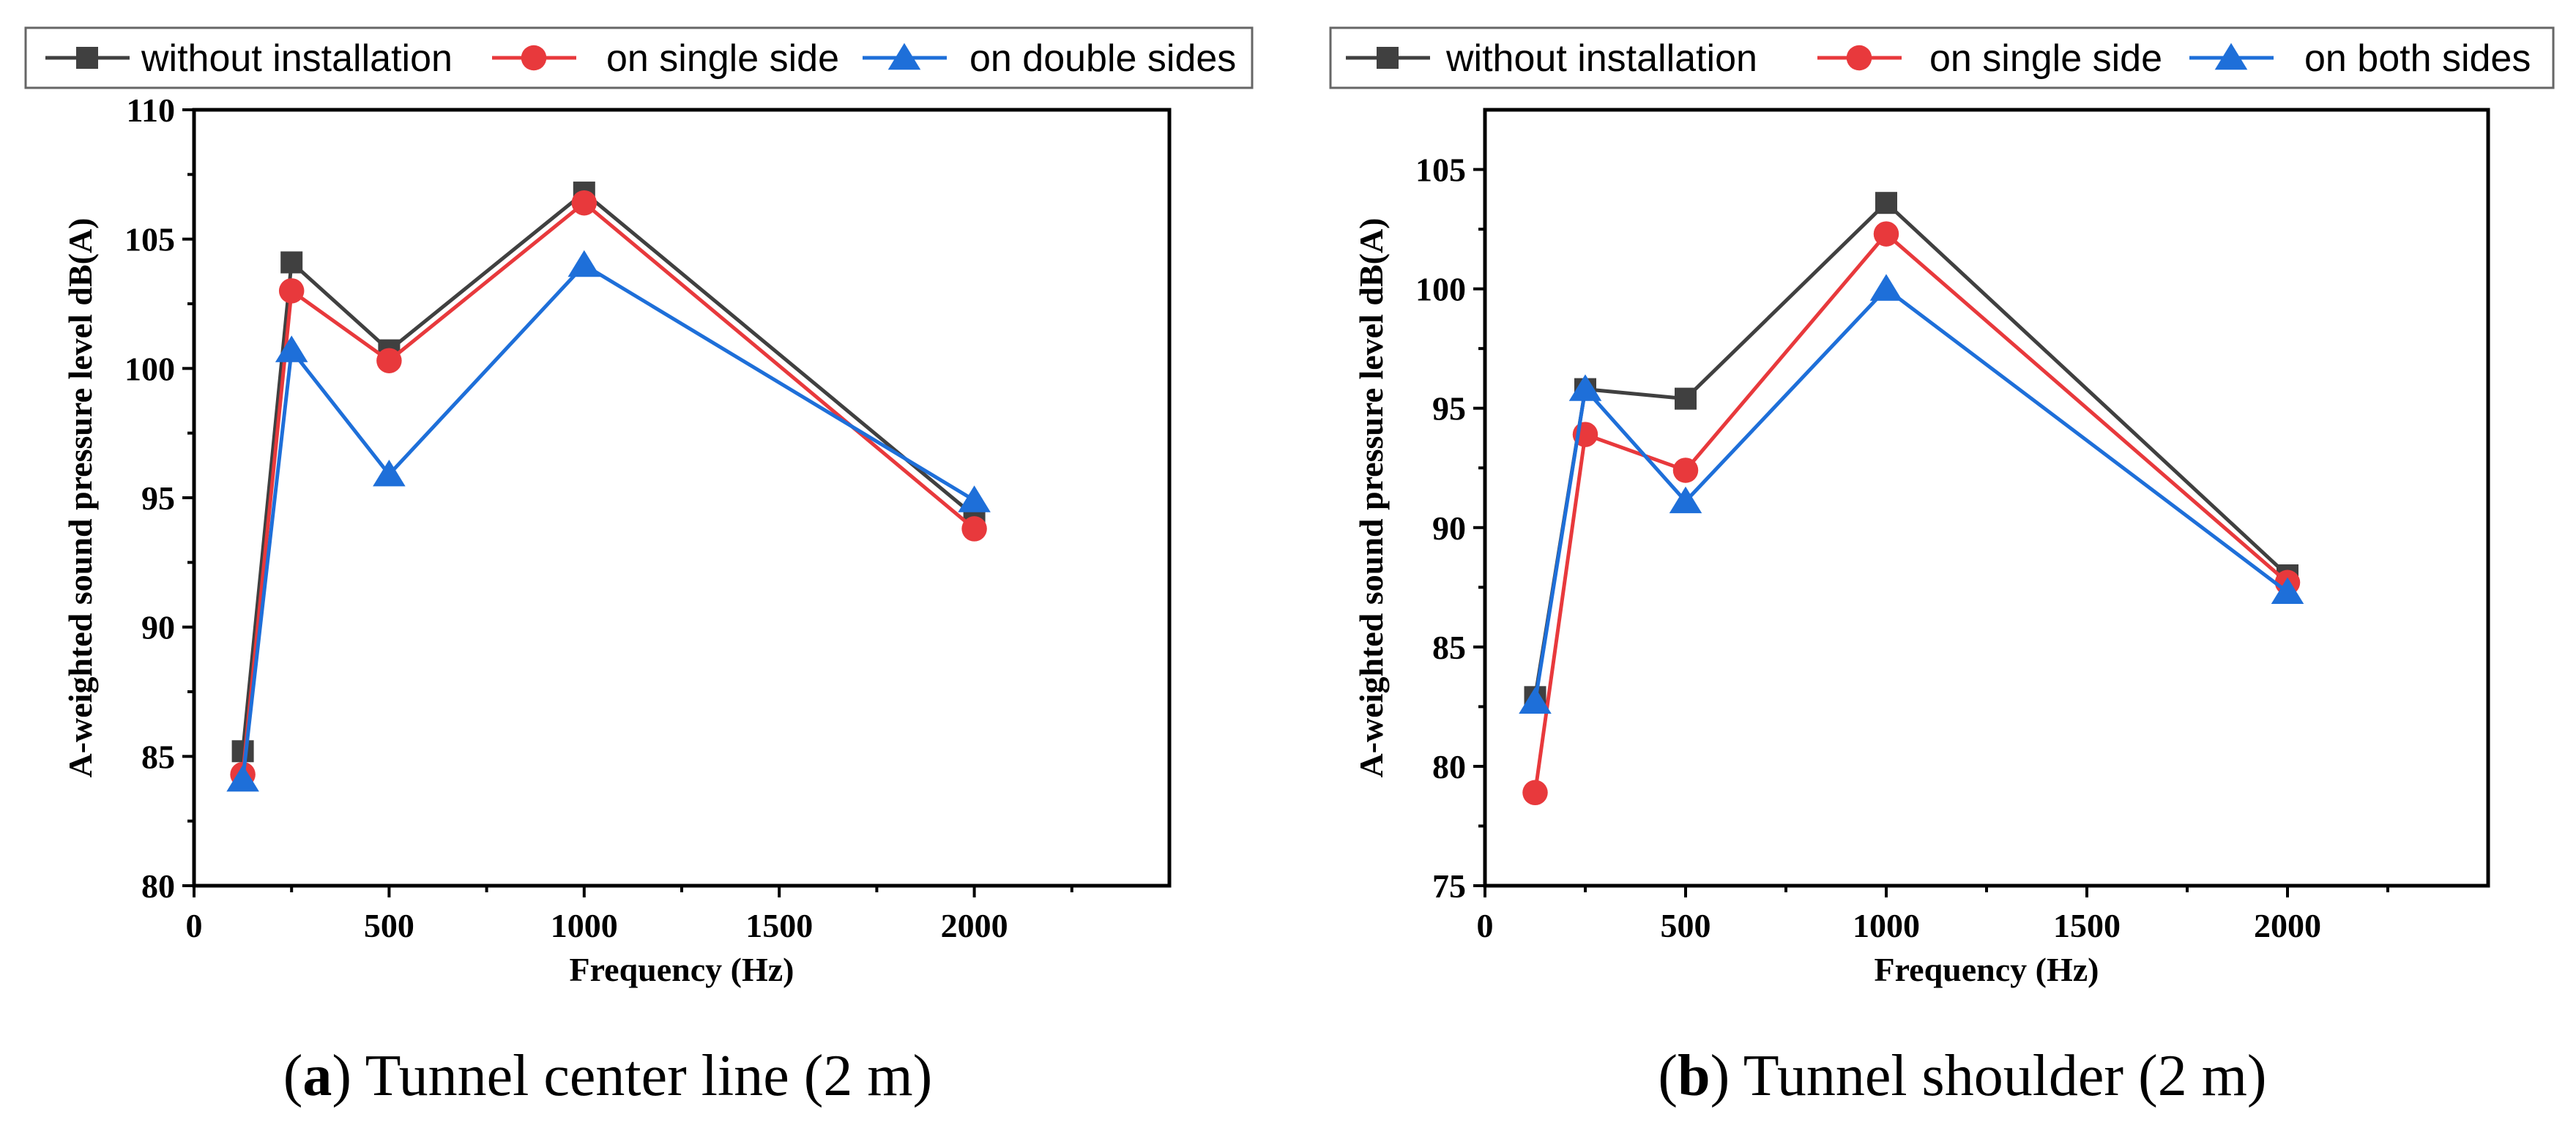  I want to click on series-on-double-sides, so click(608, 521).